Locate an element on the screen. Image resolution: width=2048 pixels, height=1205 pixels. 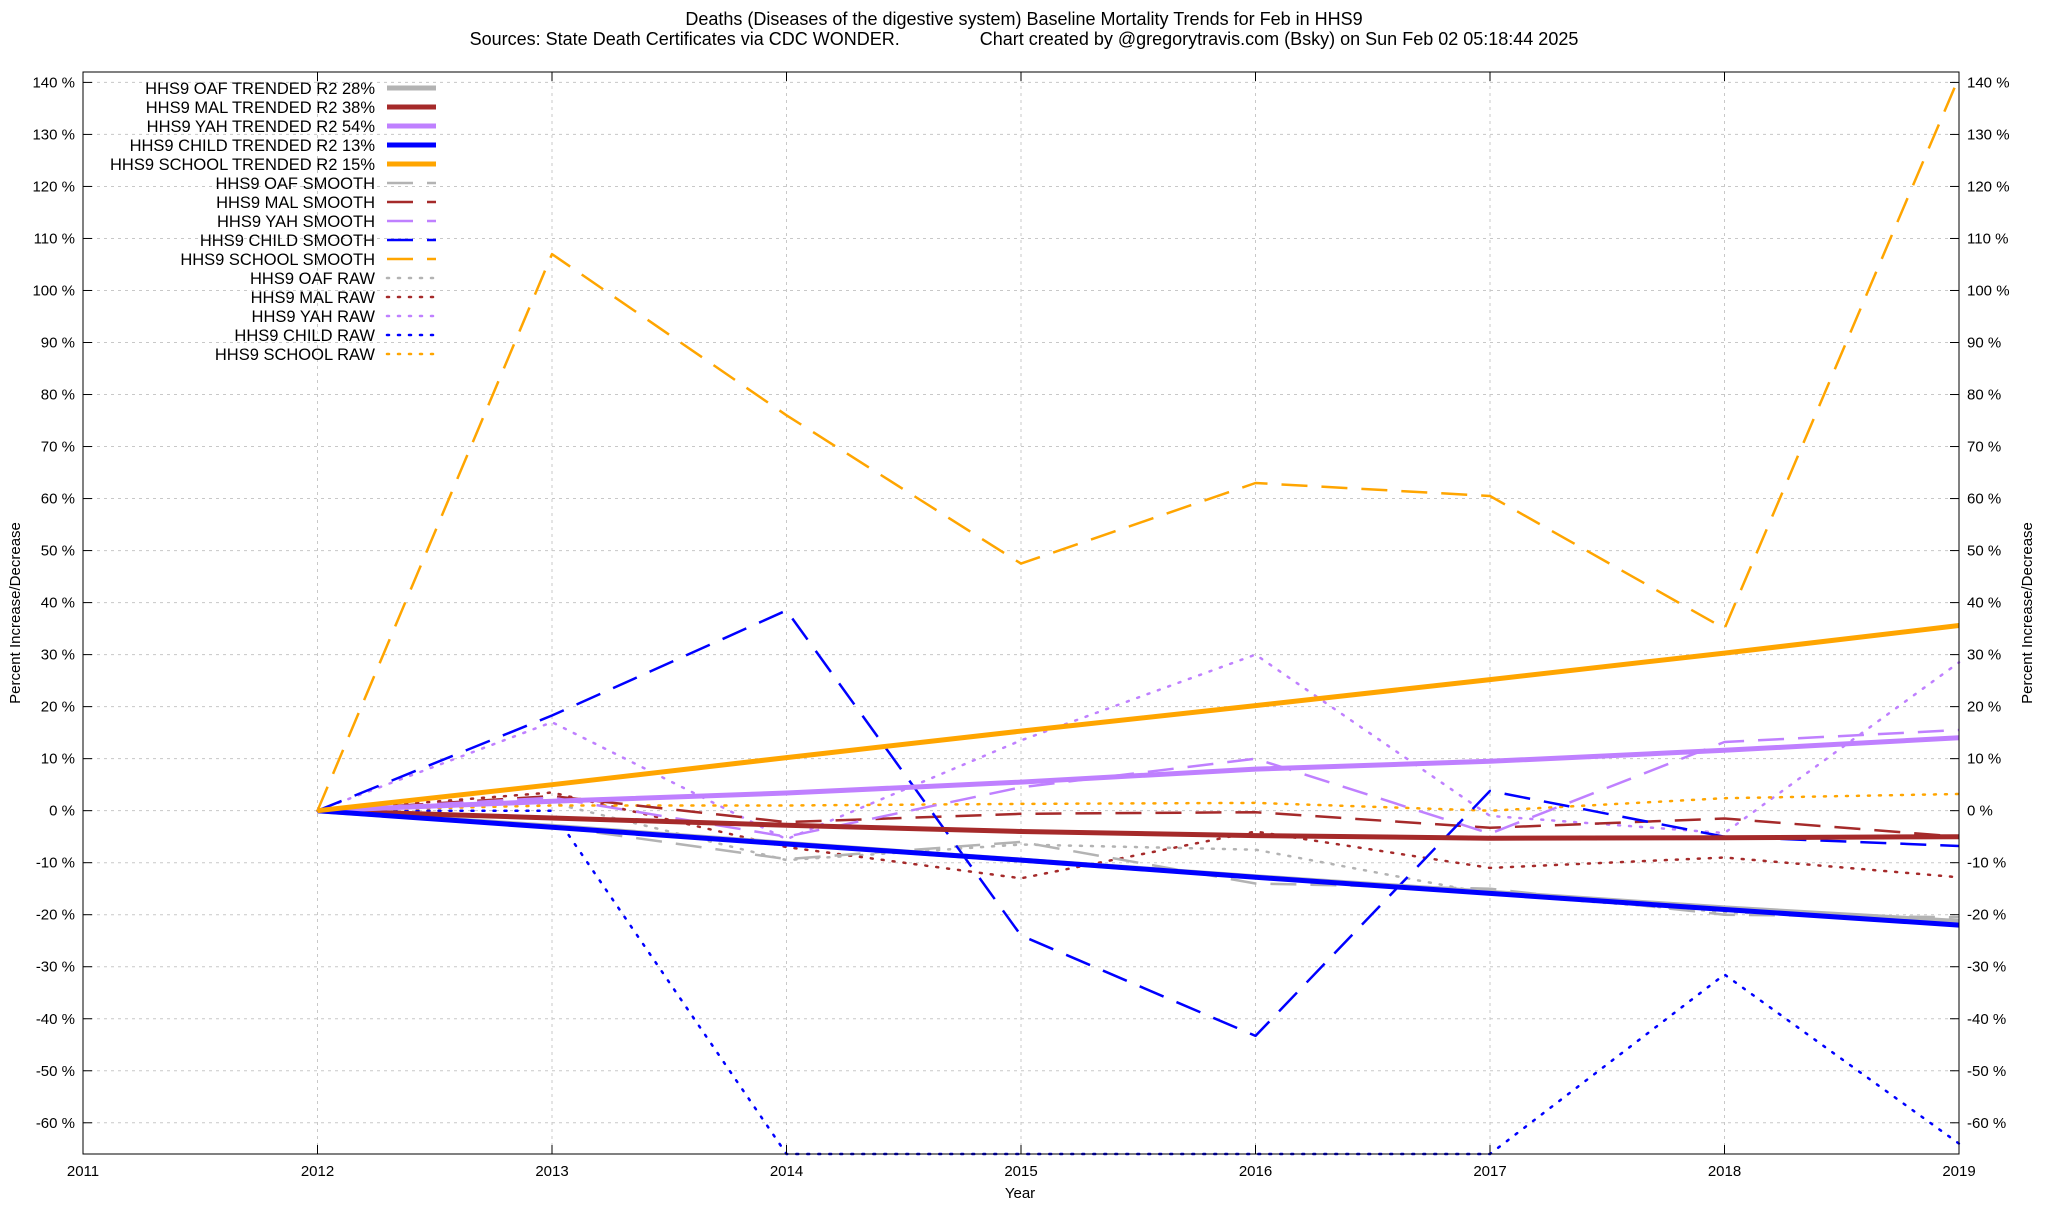
y2-tick-label: 80 % is located at coordinates (1984, 395).